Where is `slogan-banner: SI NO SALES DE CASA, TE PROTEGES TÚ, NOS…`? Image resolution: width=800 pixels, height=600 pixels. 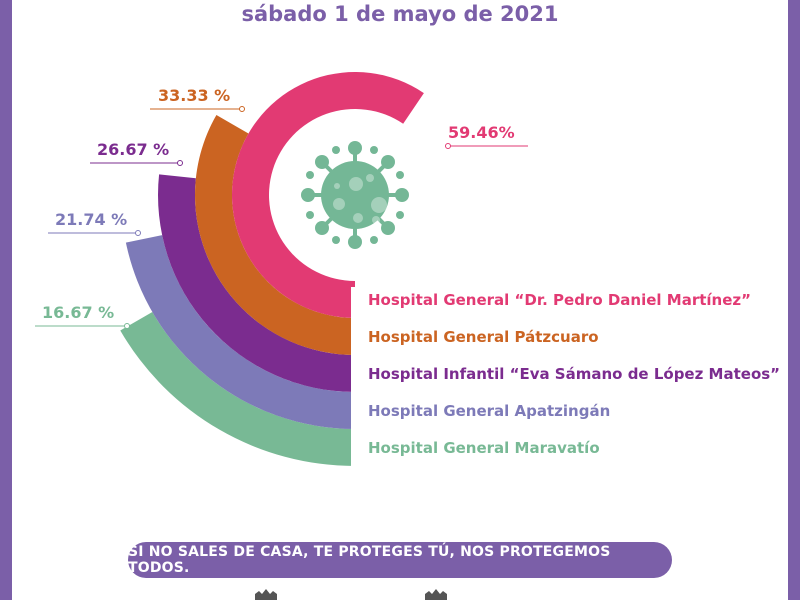 slogan-banner: SI NO SALES DE CASA, TE PROTEGES TÚ, NOS… is located at coordinates (400, 560).